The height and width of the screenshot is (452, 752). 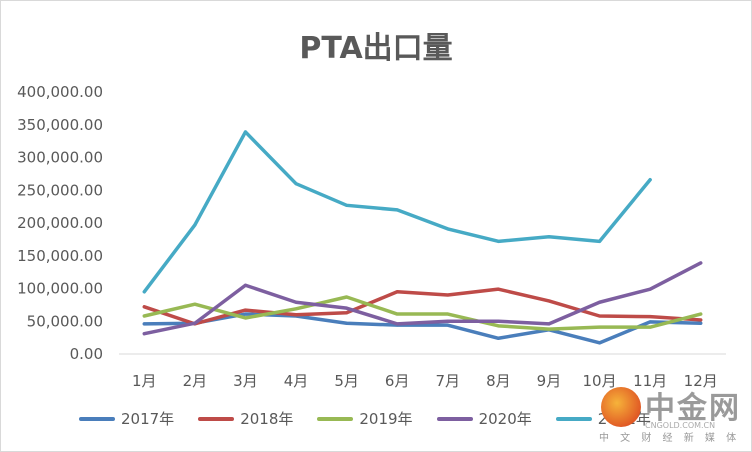 I want to click on legend: 2017年2018年2019年2020年2021年, so click(x=365, y=418).